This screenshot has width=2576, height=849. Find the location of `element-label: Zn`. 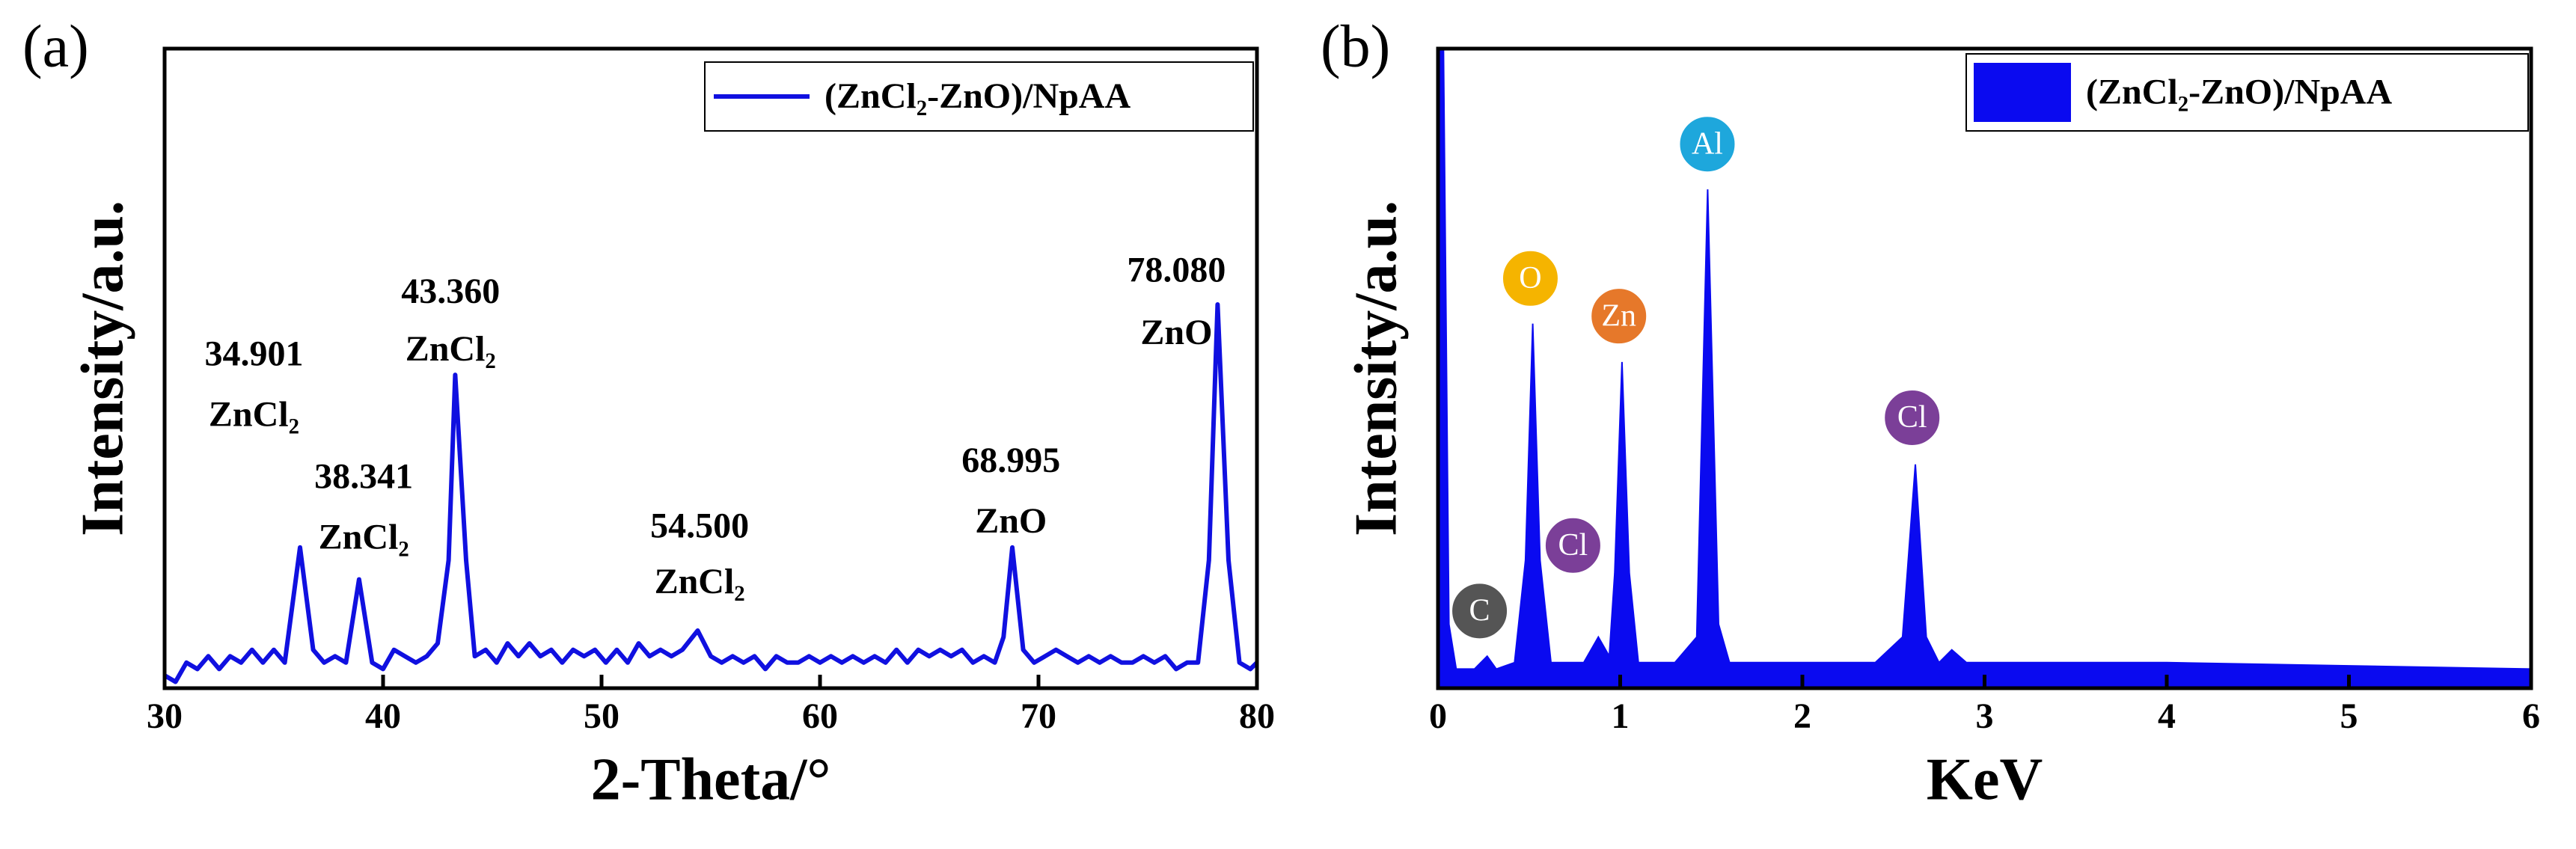

element-label: Zn is located at coordinates (1619, 315).